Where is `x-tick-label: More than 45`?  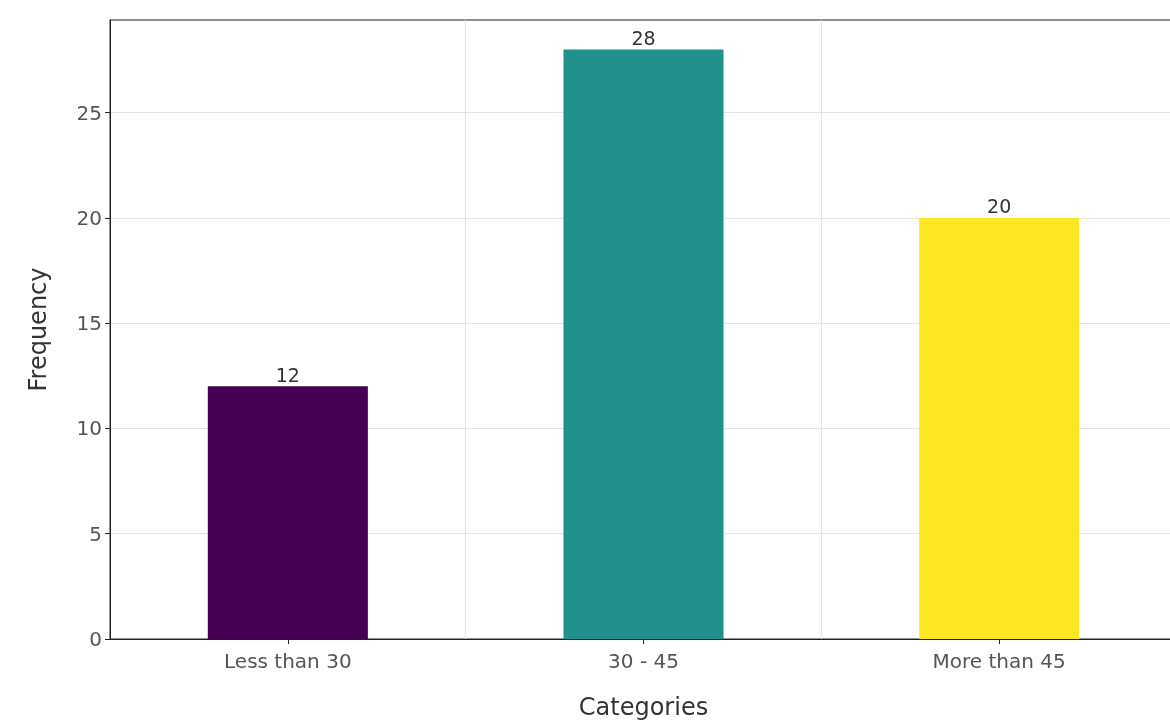
x-tick-label: More than 45 is located at coordinates (999, 661).